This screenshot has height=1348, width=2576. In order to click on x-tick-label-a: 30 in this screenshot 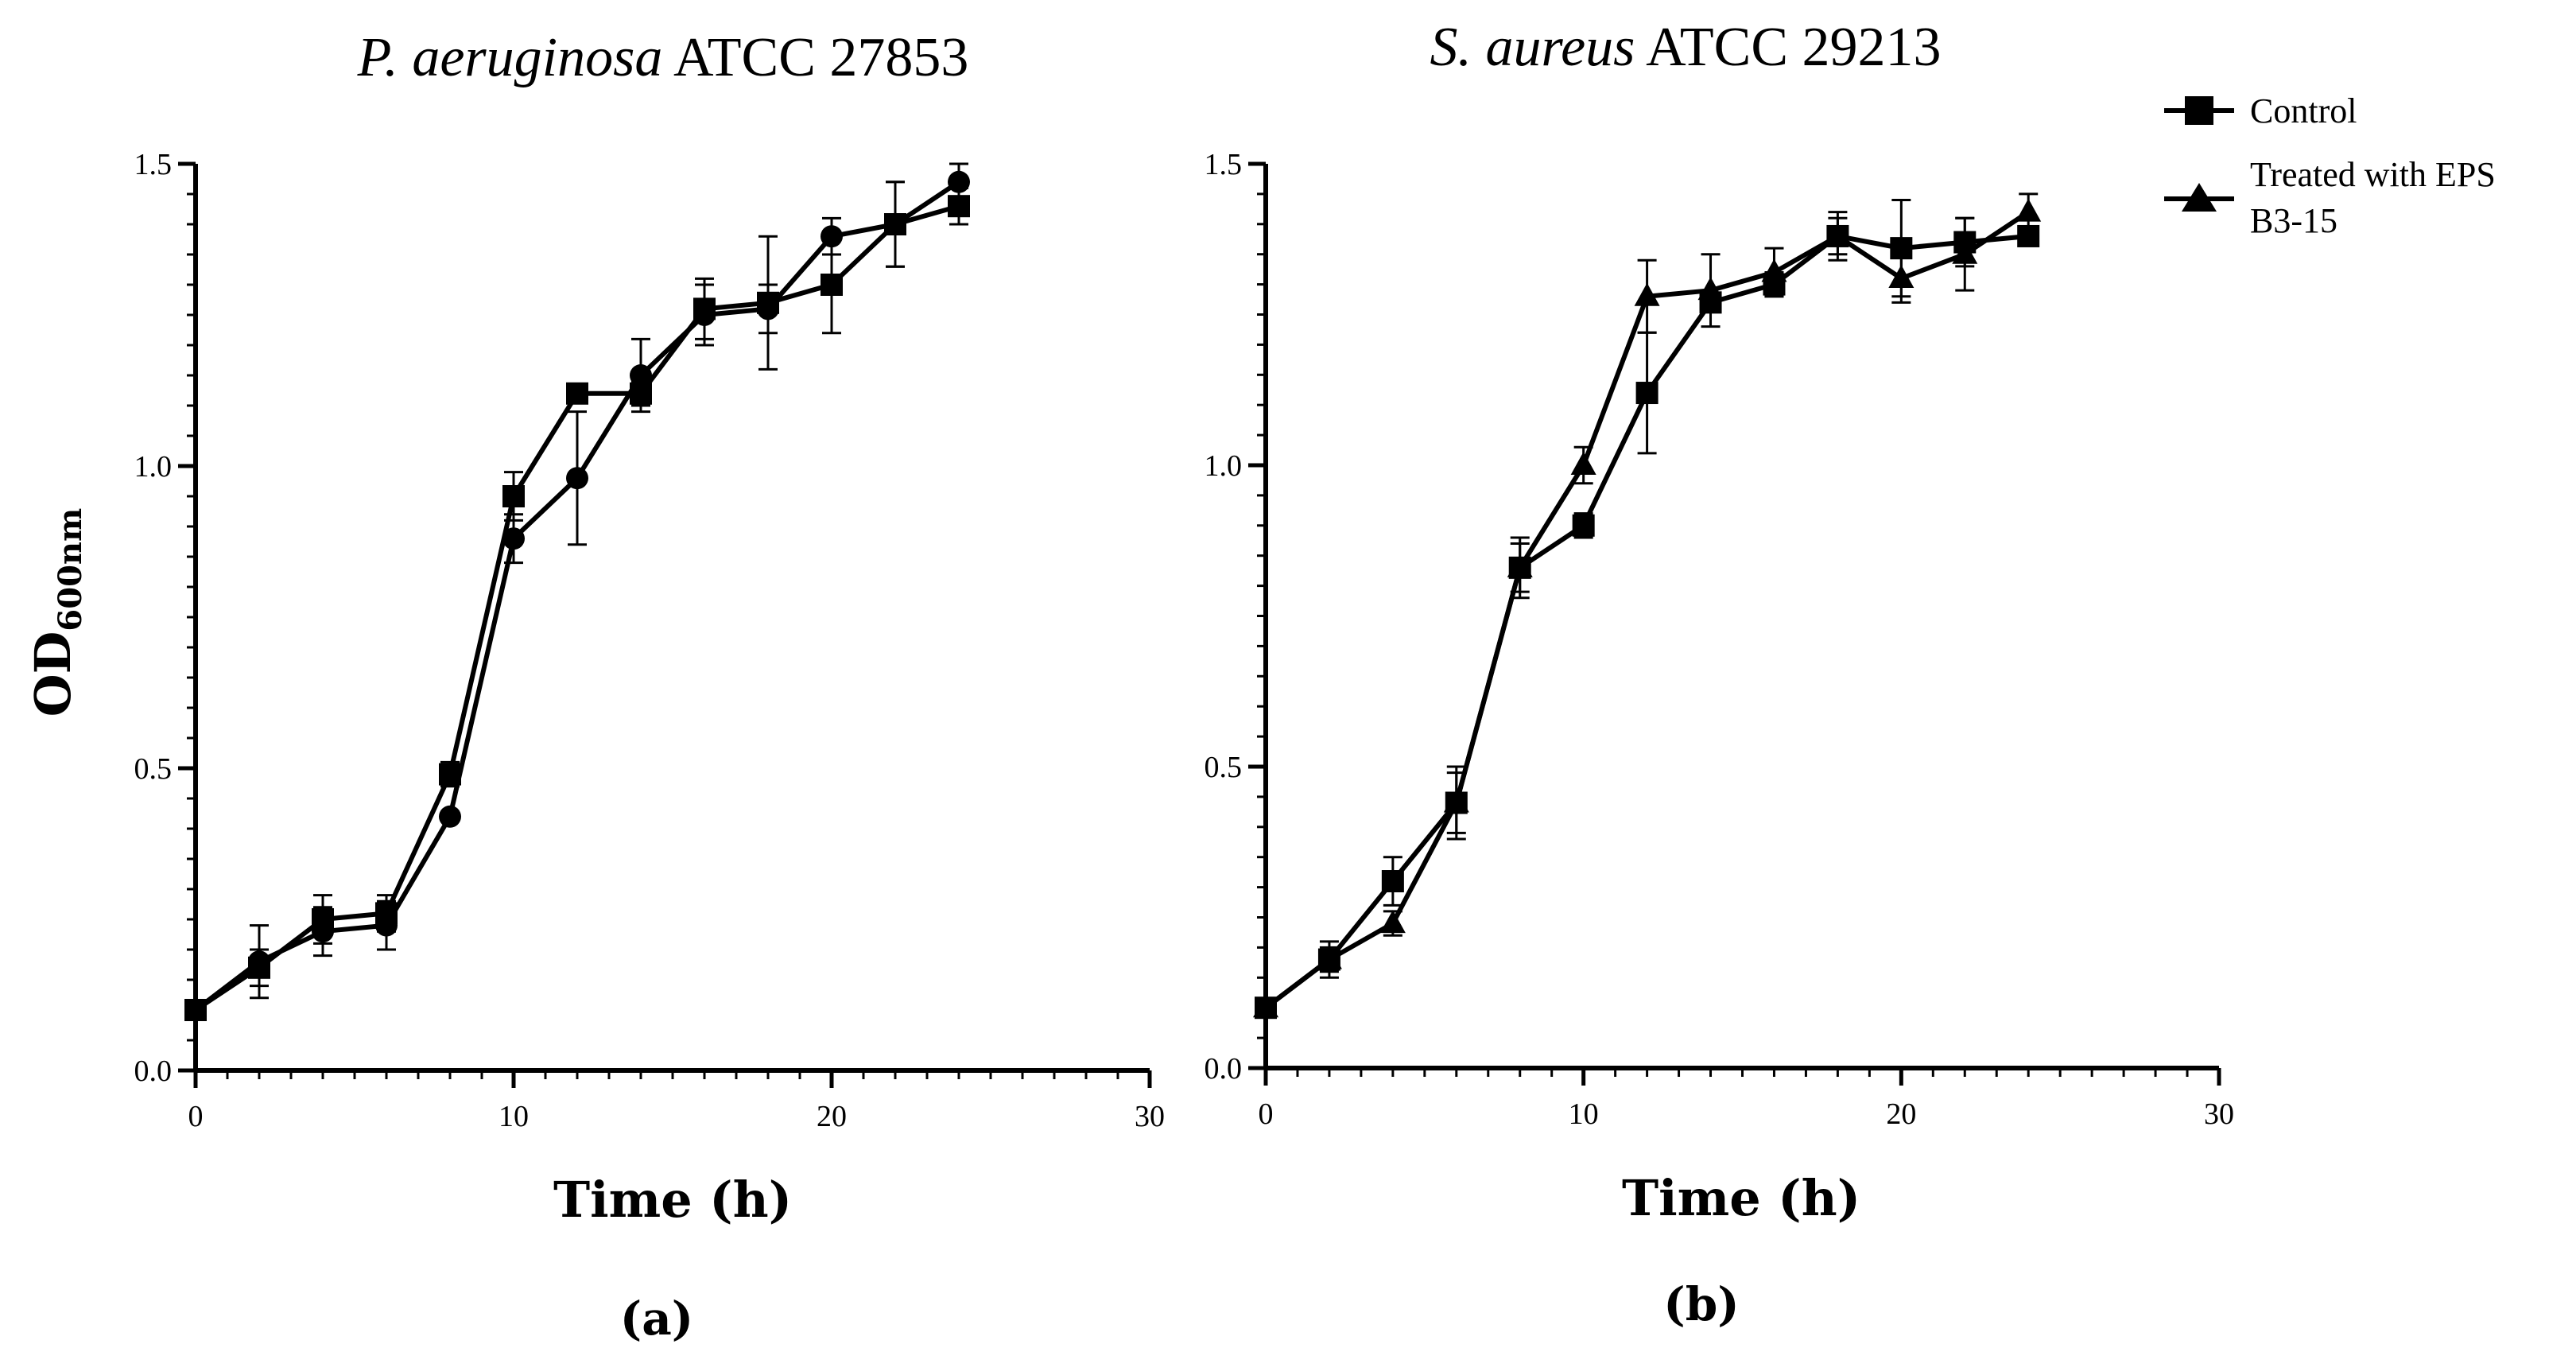, I will do `click(1150, 1116)`.